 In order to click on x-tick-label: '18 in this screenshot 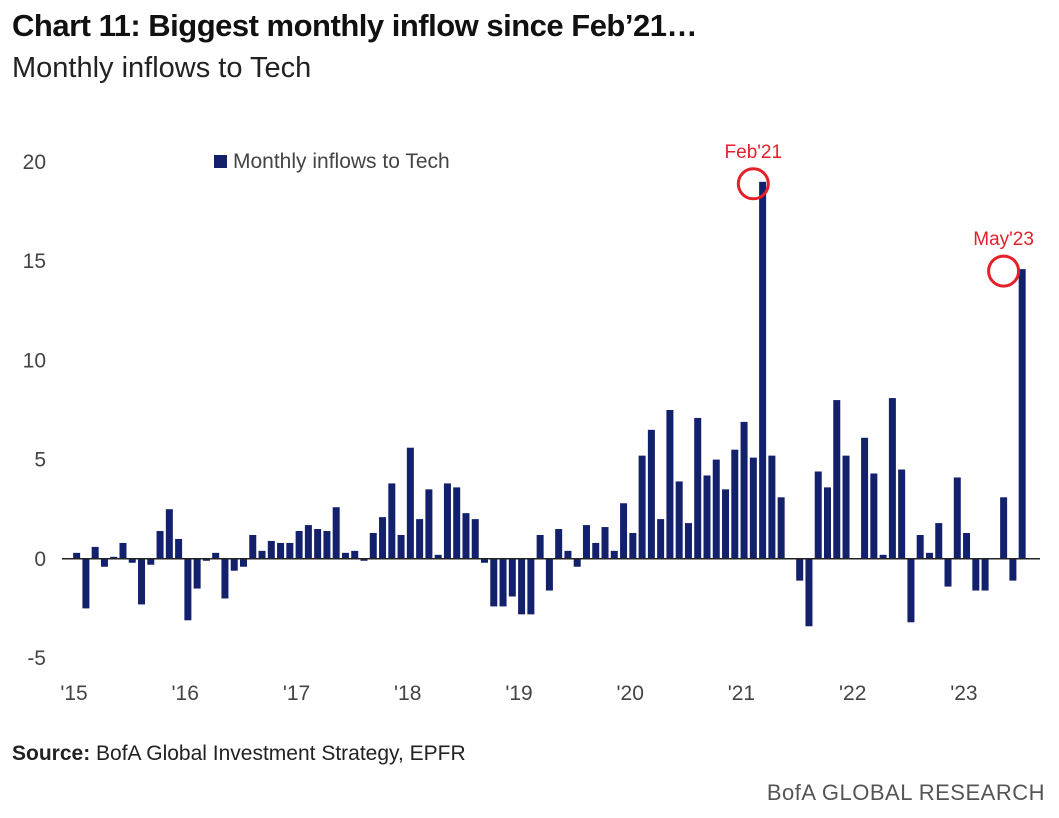, I will do `click(407, 693)`.